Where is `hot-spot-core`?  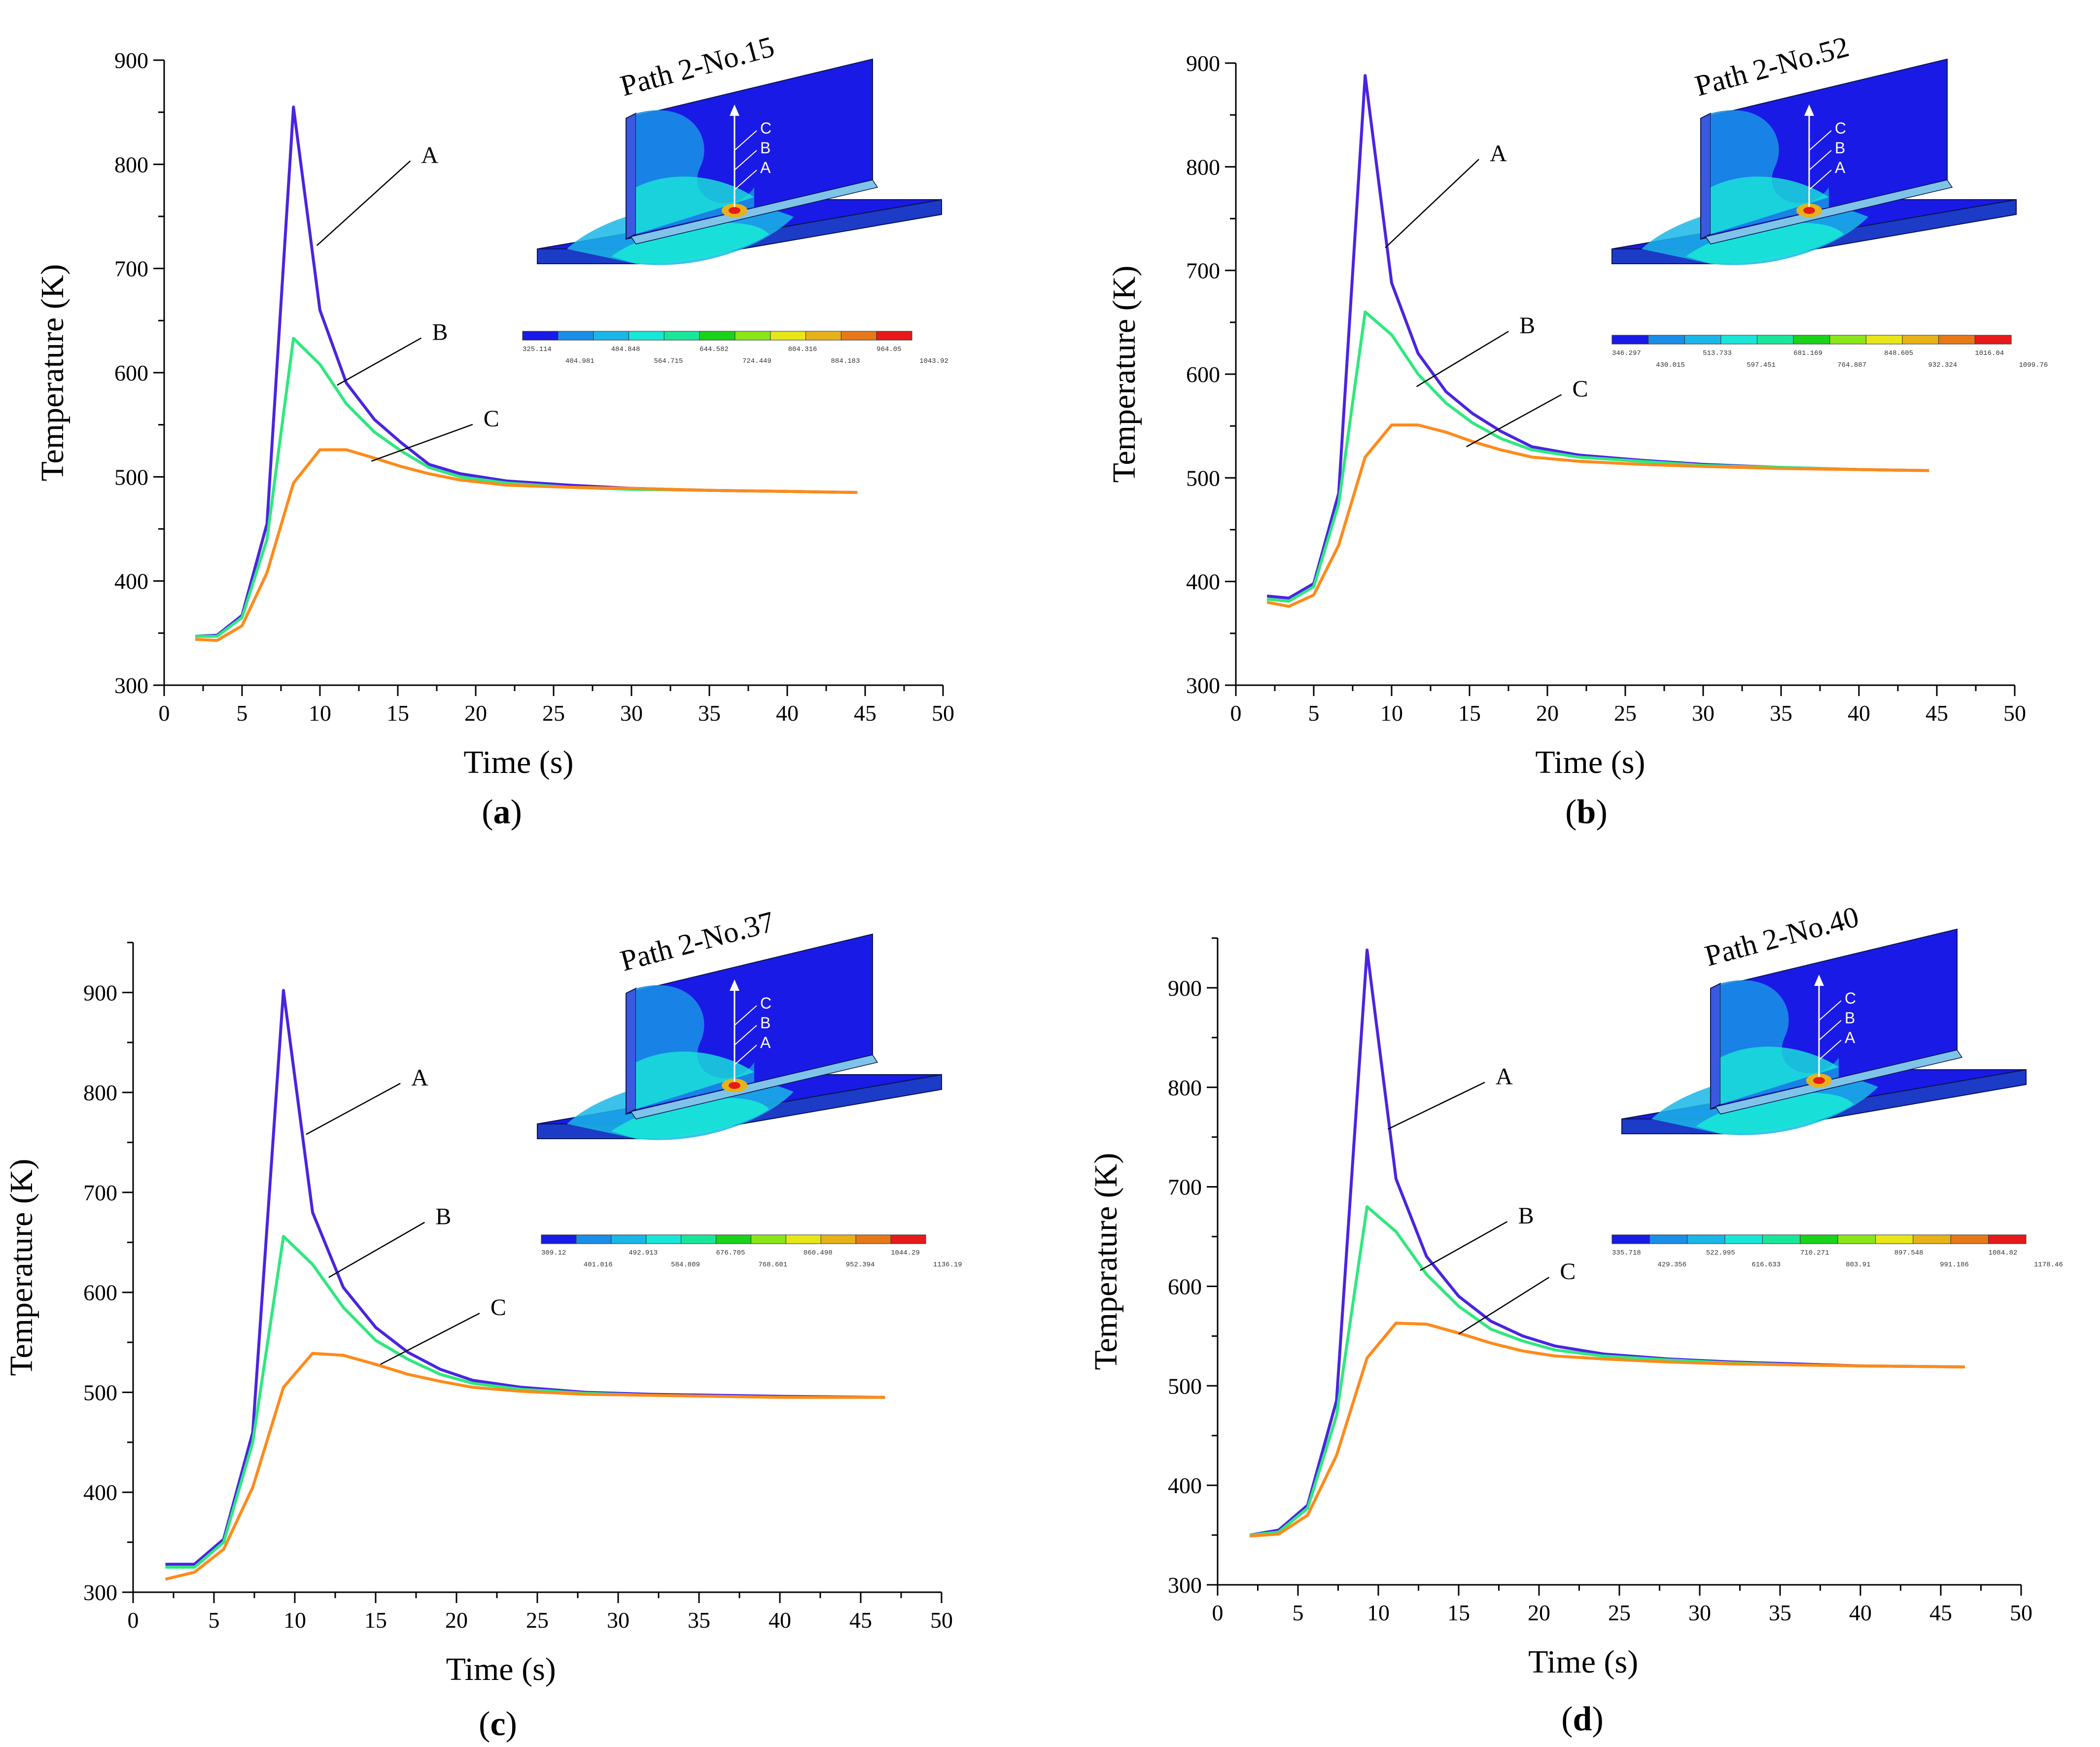
hot-spot-core is located at coordinates (1809, 210).